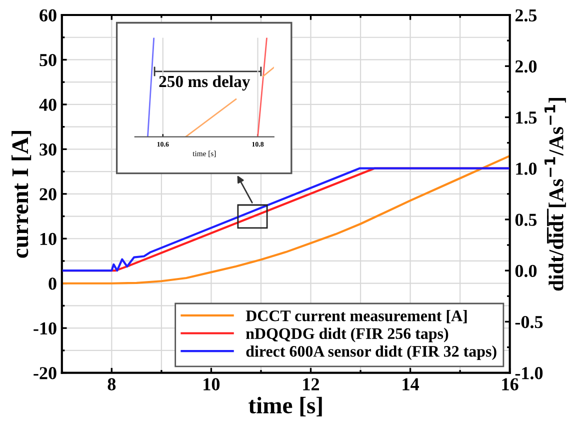  Describe the element at coordinates (526, 66) in the screenshot. I see `y2-tick-label: 2.0` at that location.